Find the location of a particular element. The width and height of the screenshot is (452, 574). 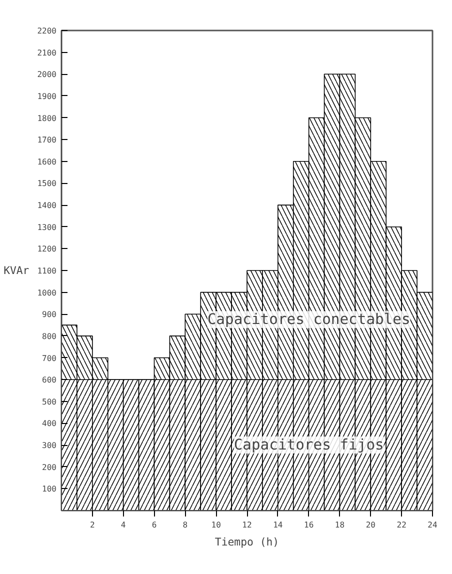

y-tick-label: 1700 is located at coordinates (47, 140).